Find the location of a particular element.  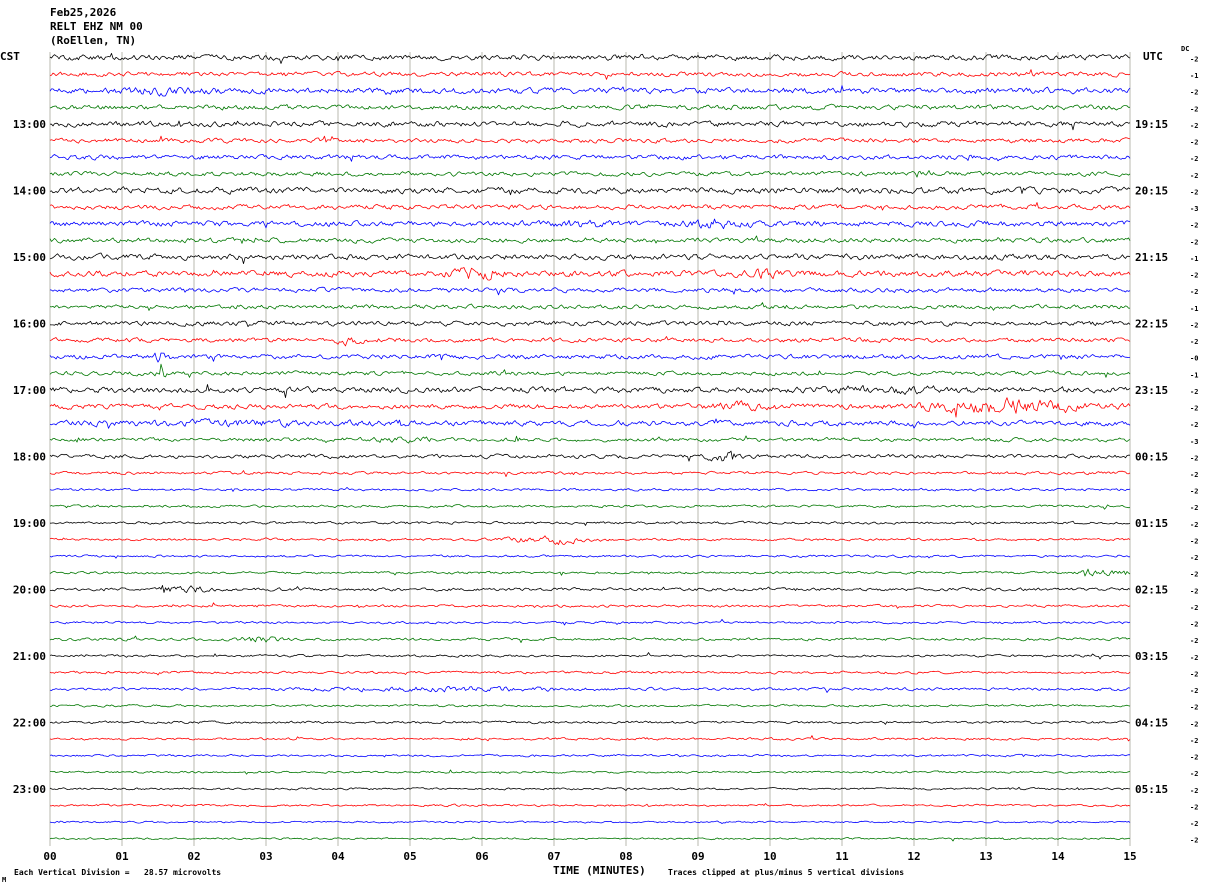

title-location: (RoEllen, TN) is located at coordinates (93, 40).